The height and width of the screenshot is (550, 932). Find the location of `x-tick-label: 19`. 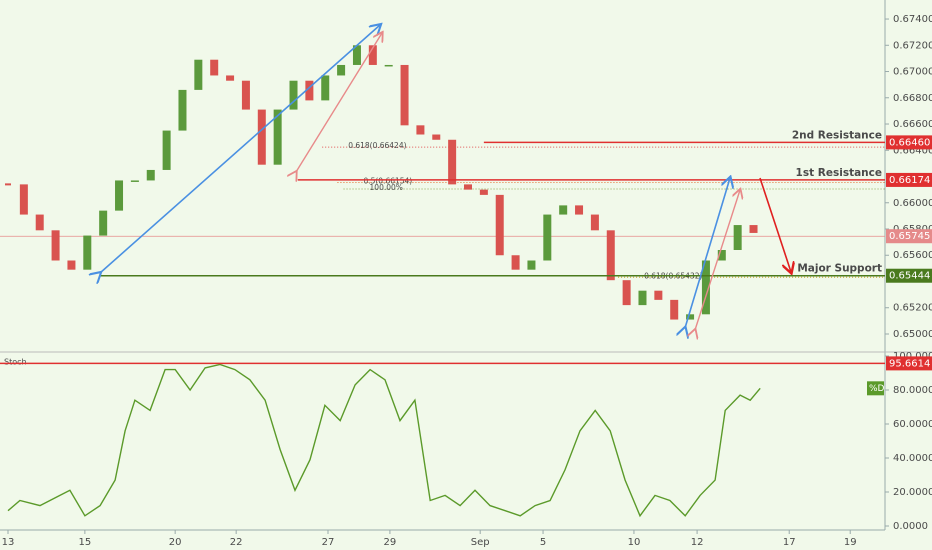

x-tick-label: 19 is located at coordinates (850, 542).